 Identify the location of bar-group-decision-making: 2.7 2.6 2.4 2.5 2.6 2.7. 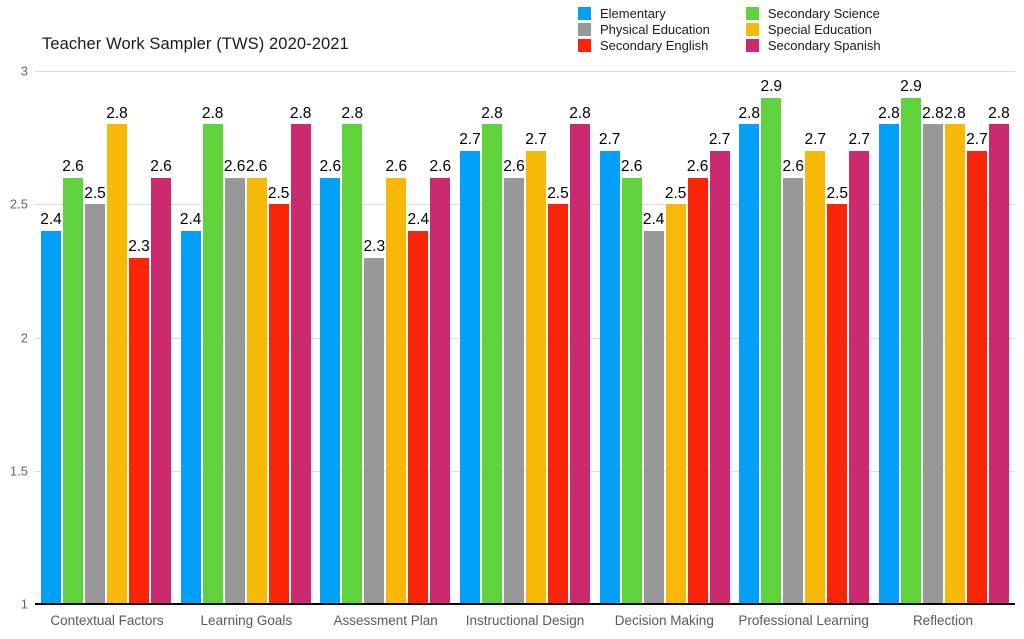
(664, 337).